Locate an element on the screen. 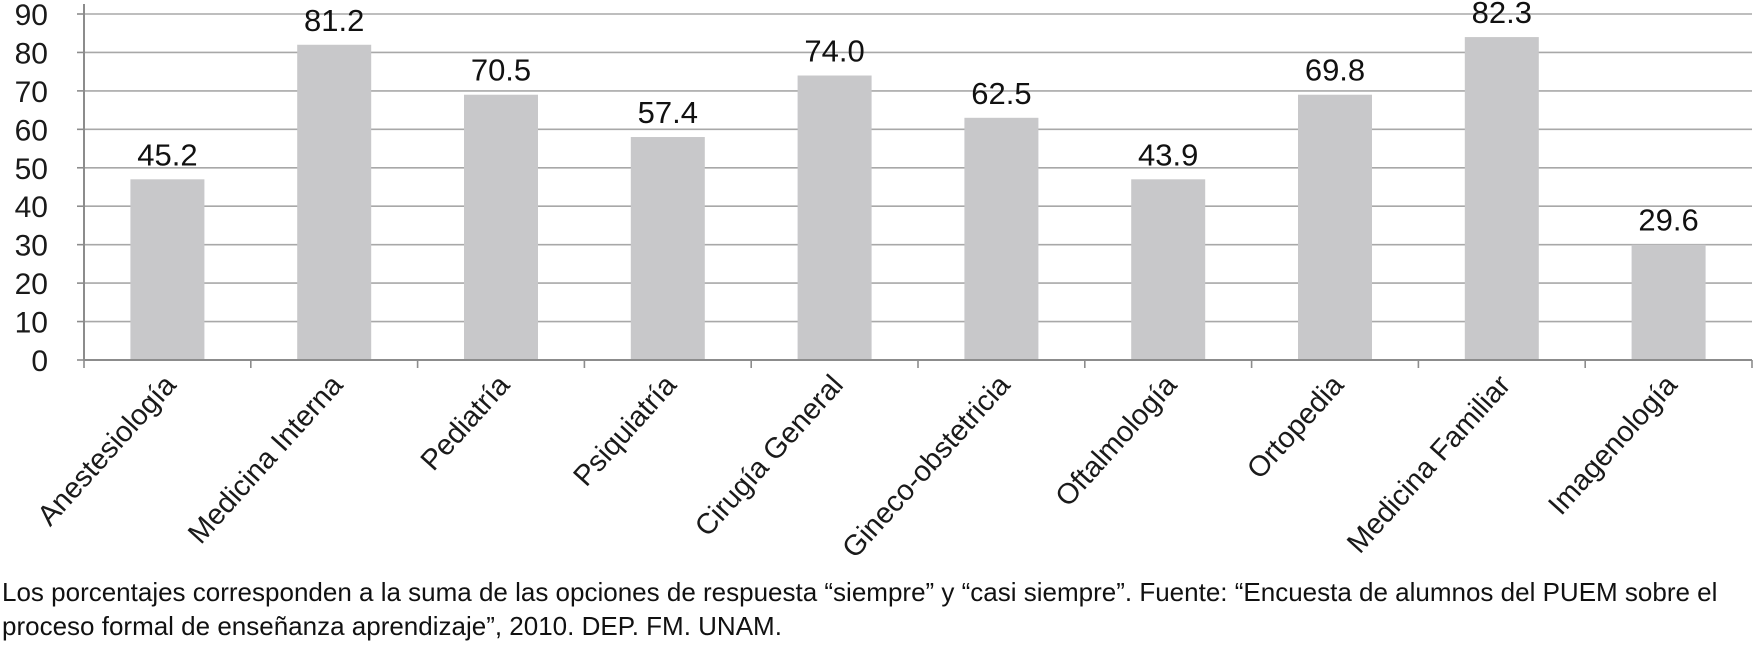 This screenshot has width=1754, height=649. category-label: Pediatría is located at coordinates (466, 423).